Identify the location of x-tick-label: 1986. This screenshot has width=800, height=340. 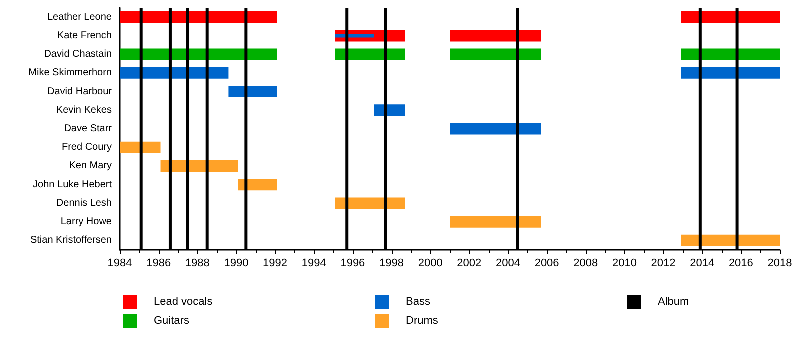
(159, 264).